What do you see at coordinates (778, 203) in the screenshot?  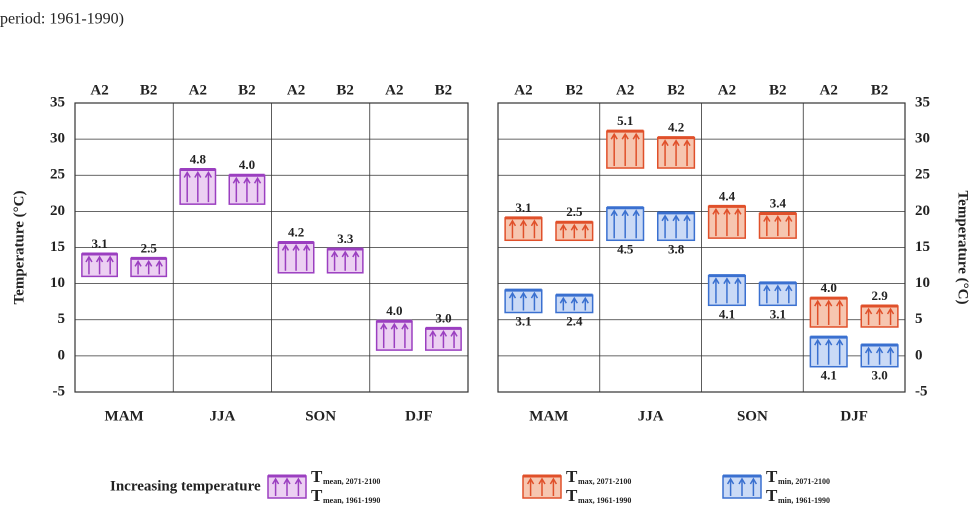 I see `value-label: 3.4` at bounding box center [778, 203].